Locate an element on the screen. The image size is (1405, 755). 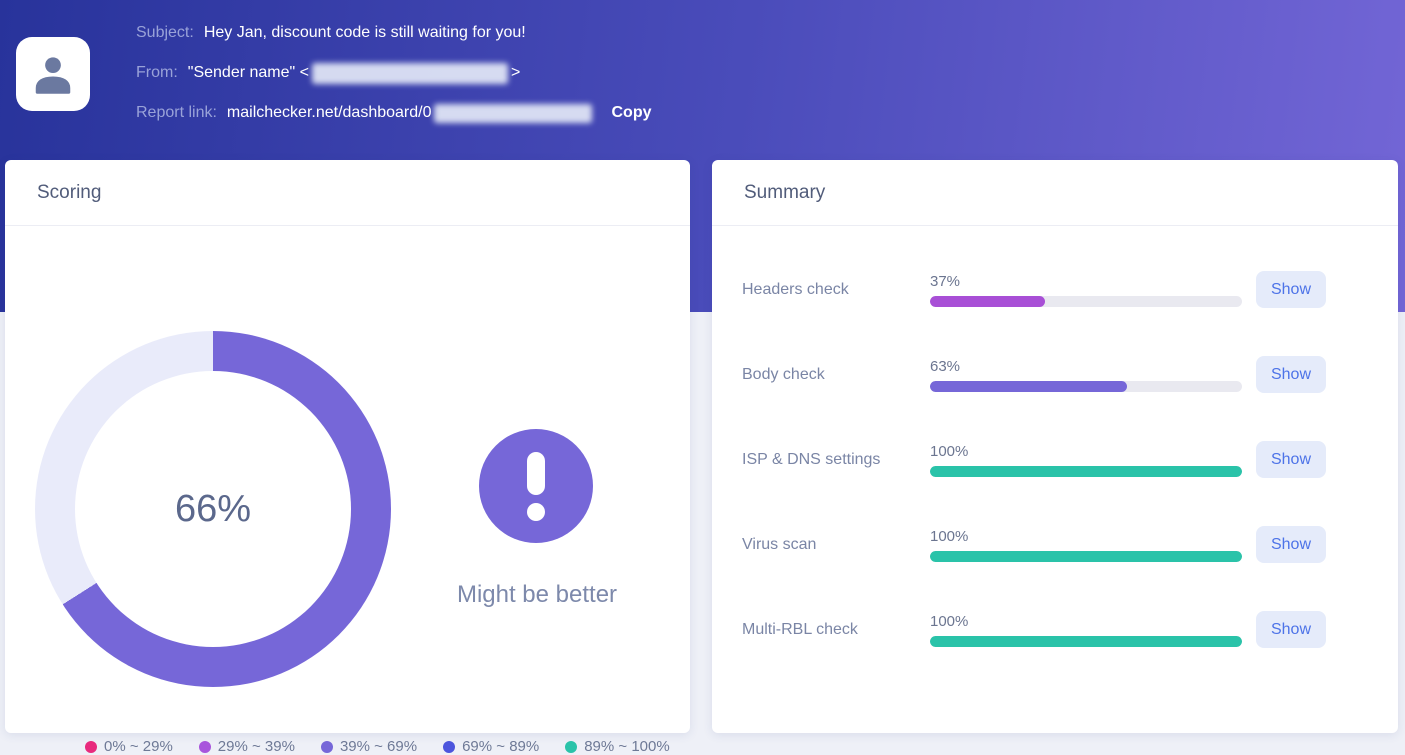
summary-row: Virus scan 100% Show is located at coordinates (1070, 544).